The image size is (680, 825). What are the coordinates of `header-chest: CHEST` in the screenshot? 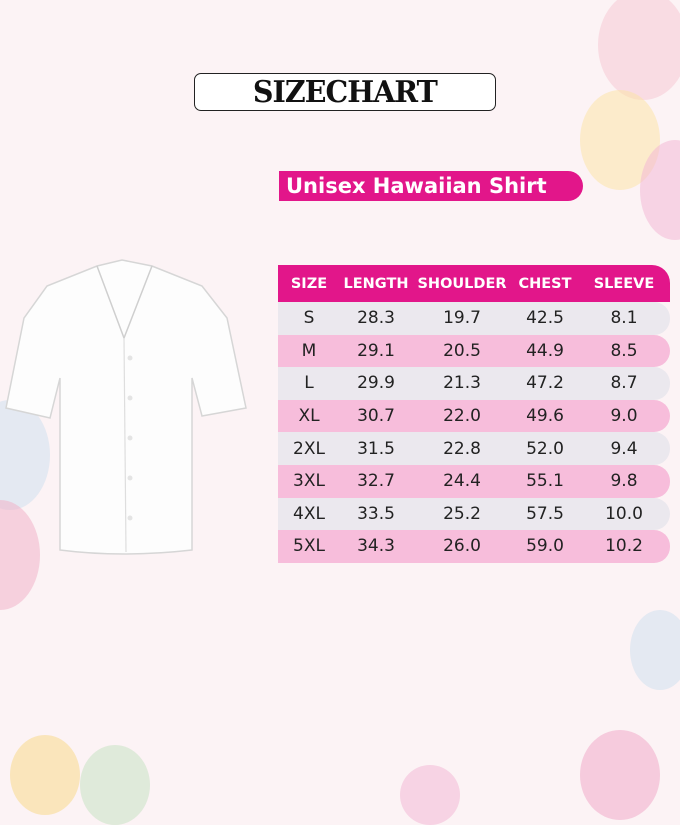 It's located at (545, 283).